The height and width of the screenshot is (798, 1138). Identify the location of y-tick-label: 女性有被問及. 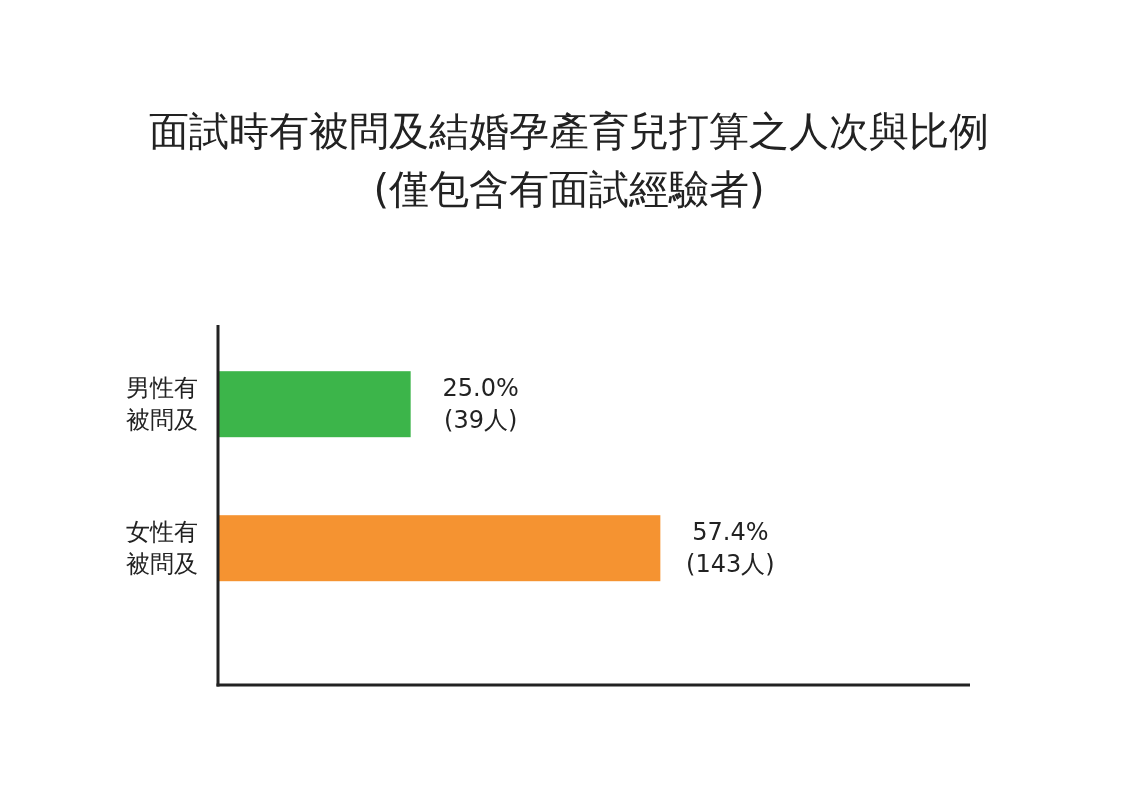
(162, 548).